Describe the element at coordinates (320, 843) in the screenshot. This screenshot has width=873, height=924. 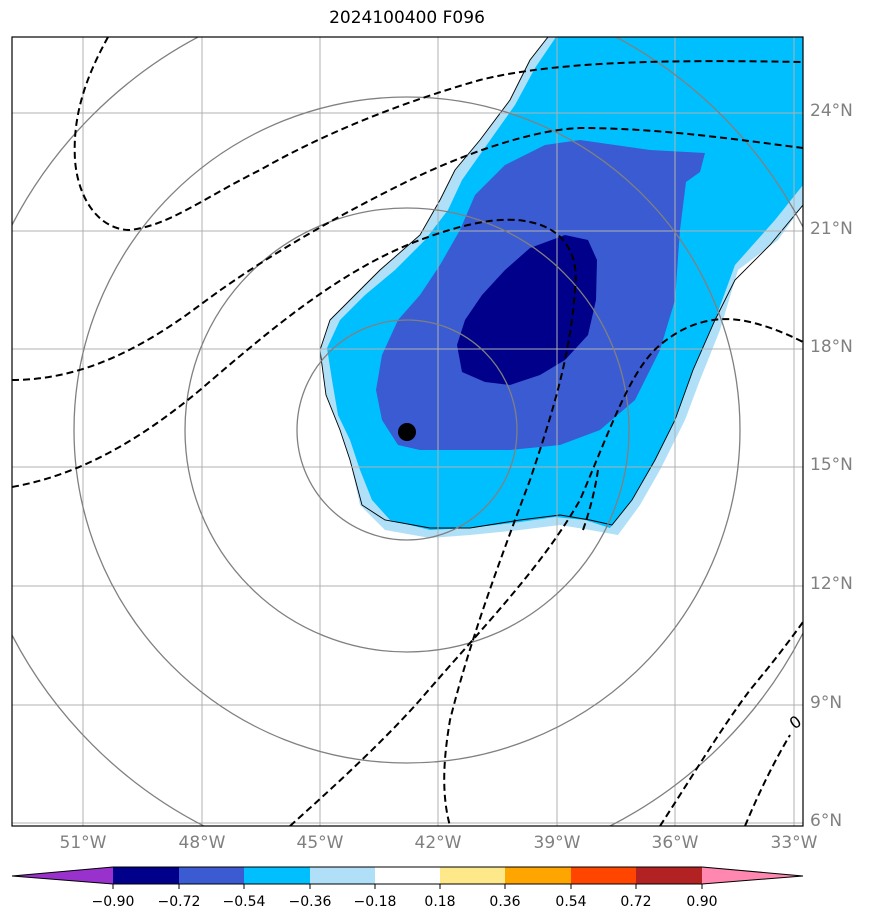
I see `lon-label-45w: 45°W` at that location.